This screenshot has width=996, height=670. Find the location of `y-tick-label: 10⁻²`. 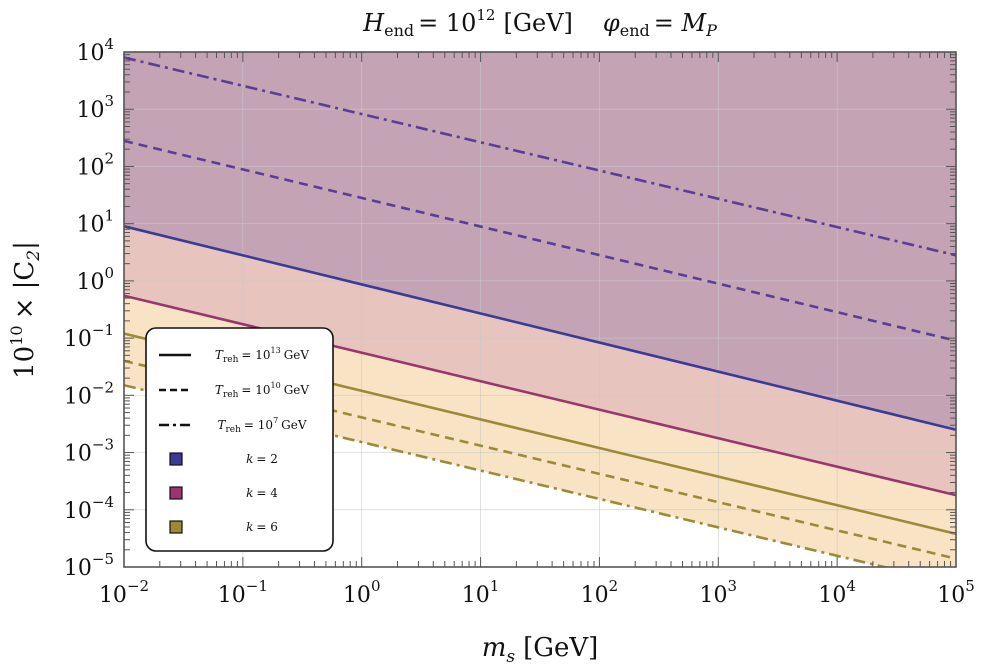

y-tick-label: 10⁻² is located at coordinates (89, 393).